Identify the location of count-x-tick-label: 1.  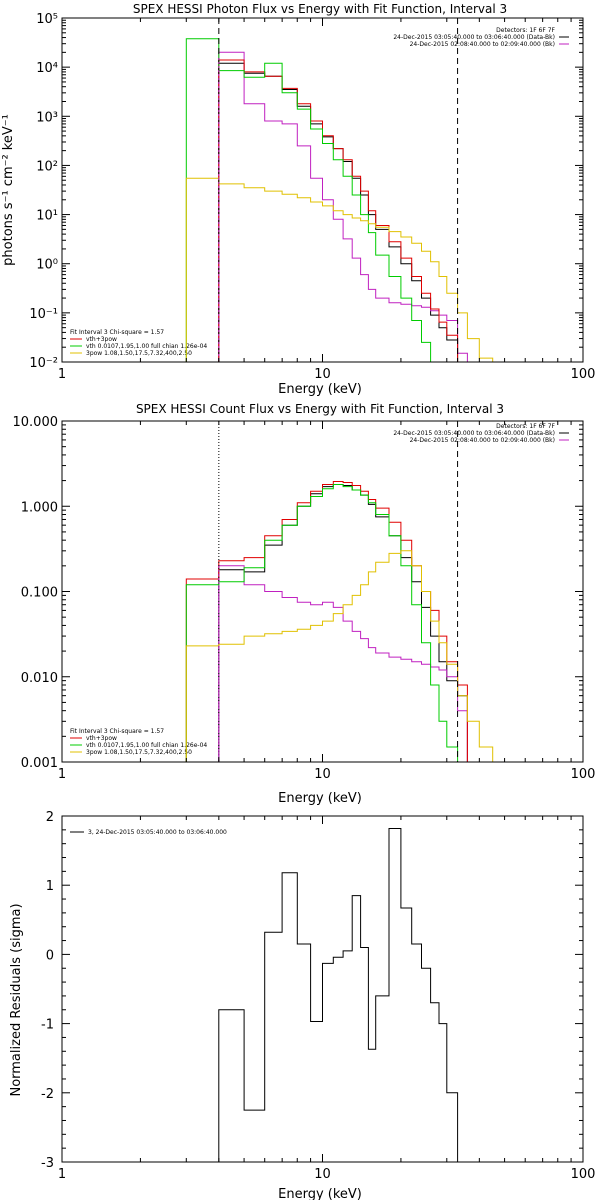
(62, 774).